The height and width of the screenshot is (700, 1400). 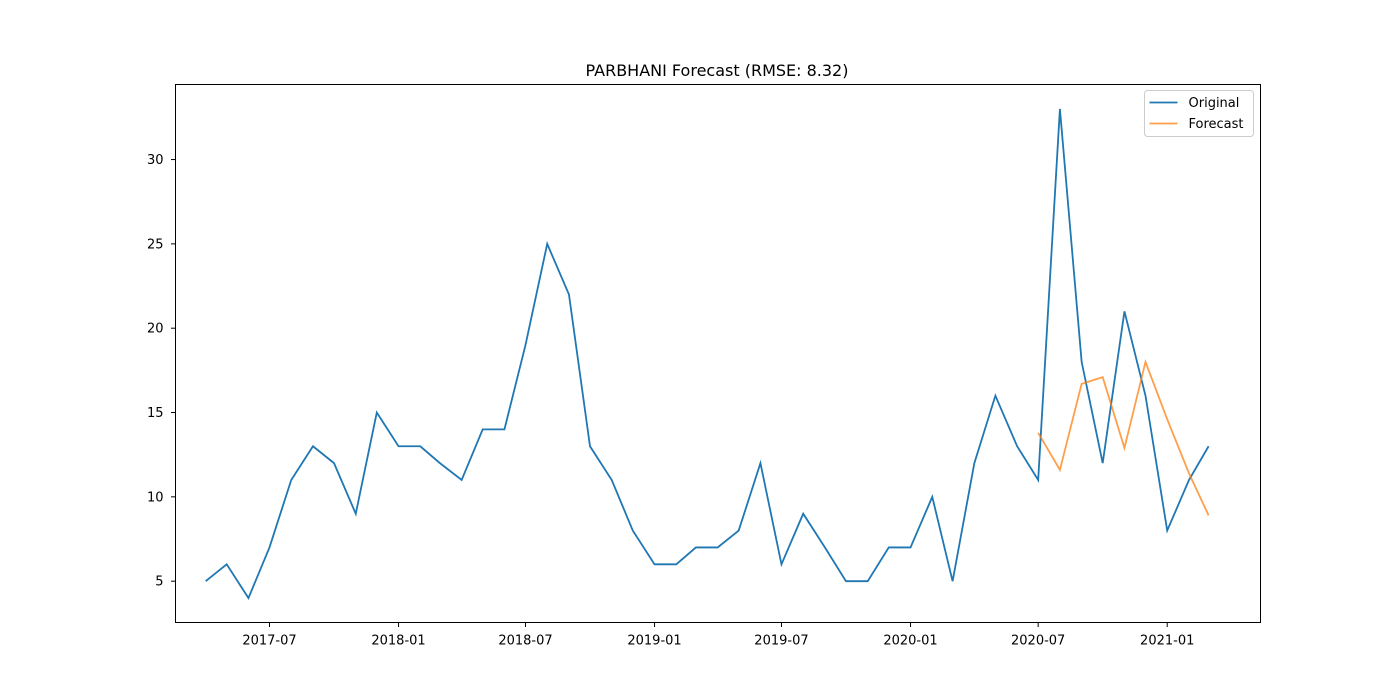 What do you see at coordinates (155, 160) in the screenshot?
I see `y-tick-label: 30` at bounding box center [155, 160].